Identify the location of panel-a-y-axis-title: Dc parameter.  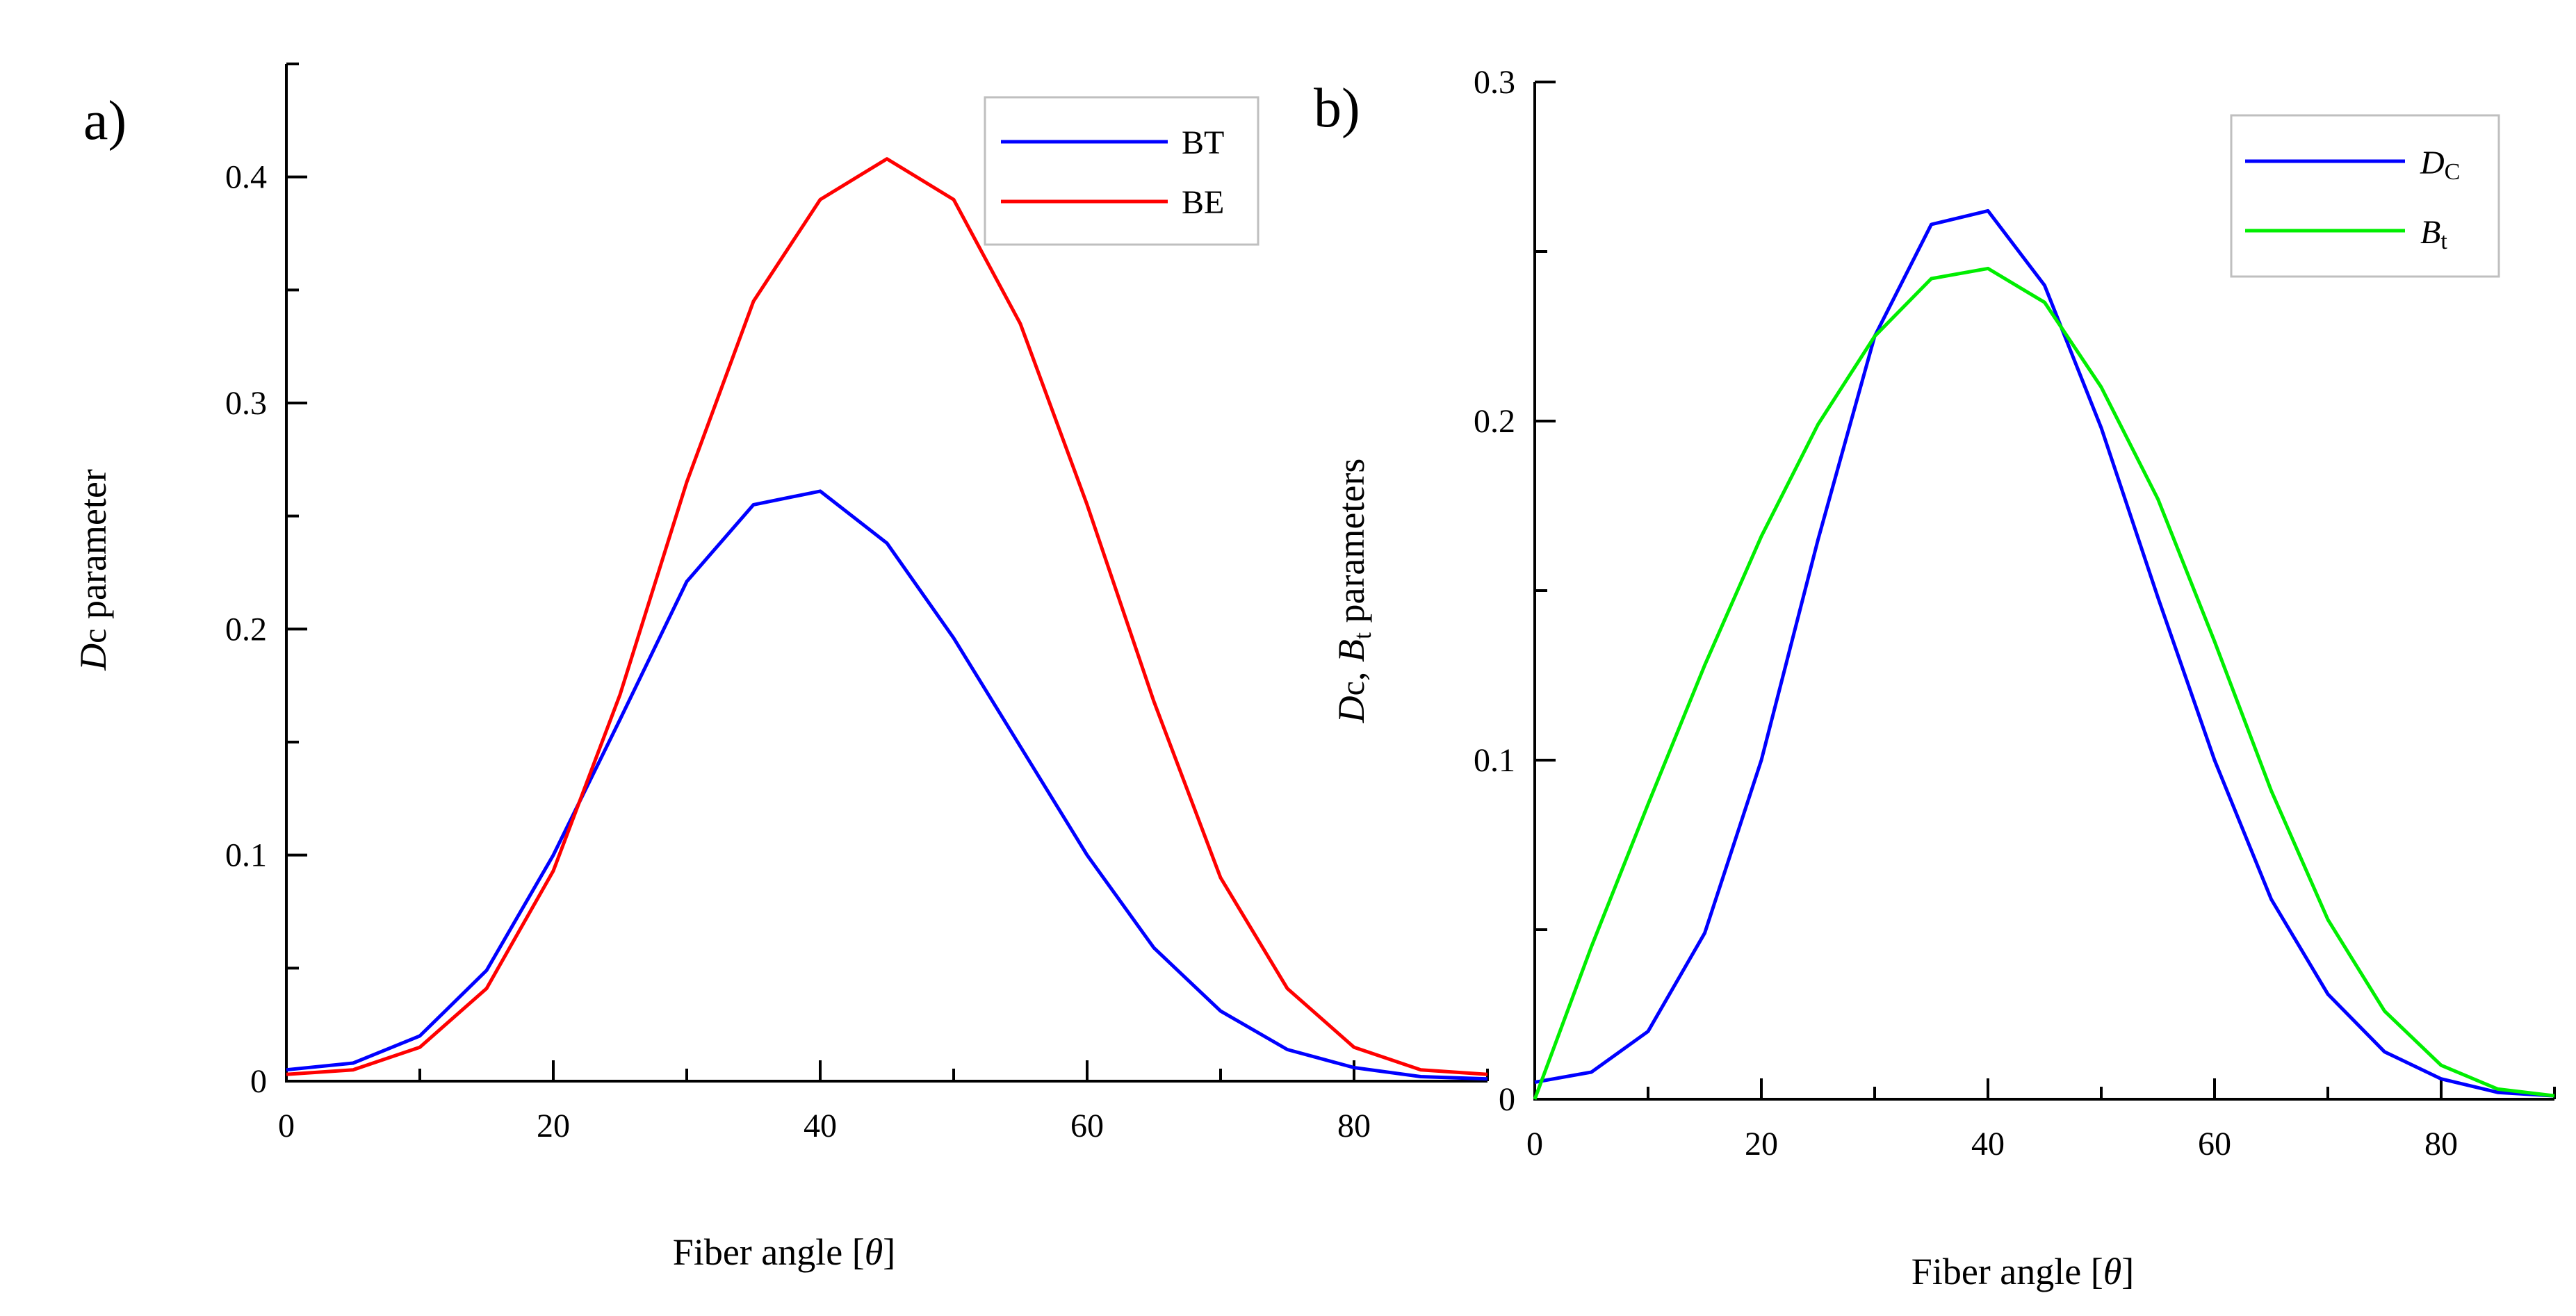
(93, 570).